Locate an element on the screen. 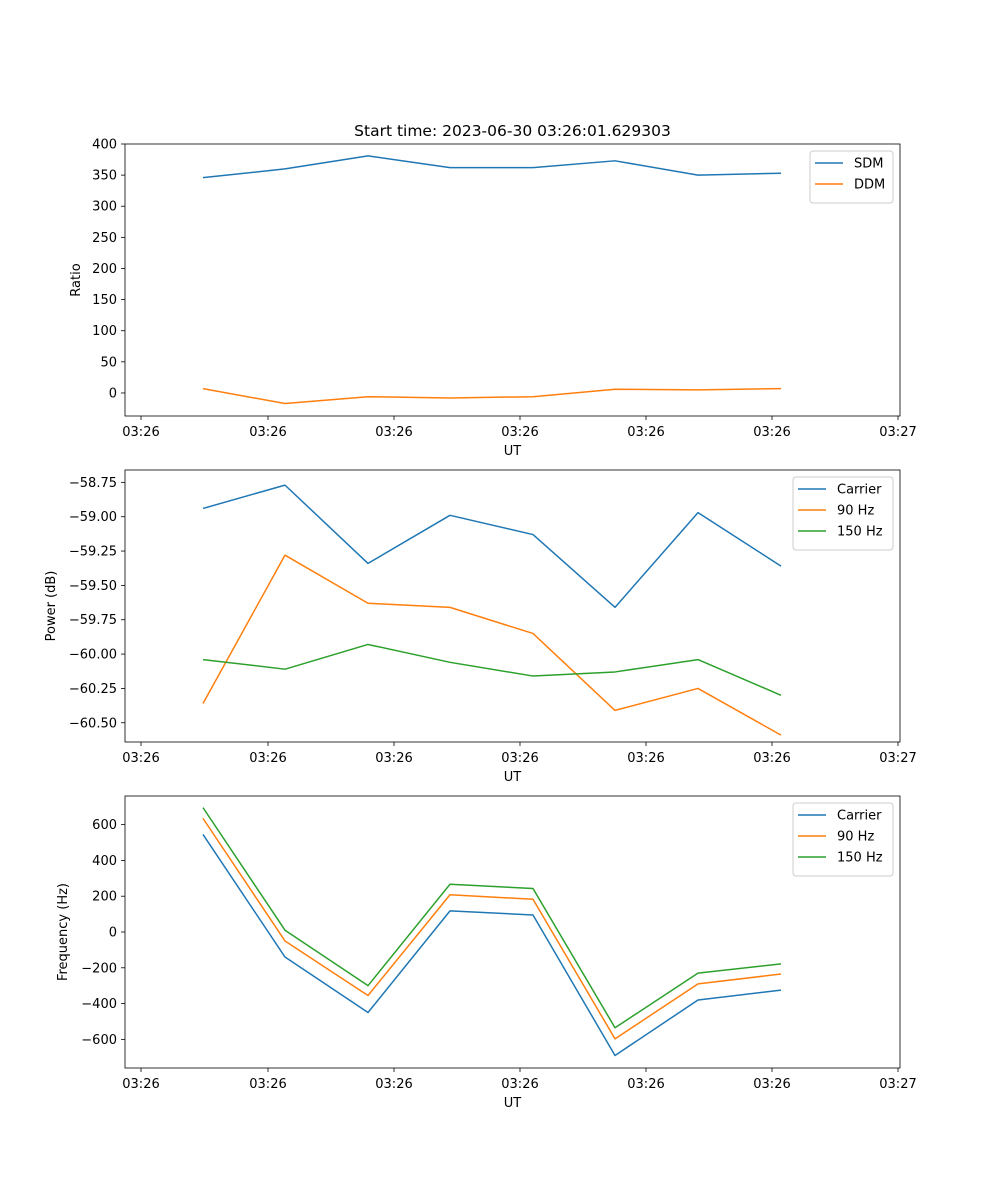  y-tick-label: −58.75 is located at coordinates (93, 483).